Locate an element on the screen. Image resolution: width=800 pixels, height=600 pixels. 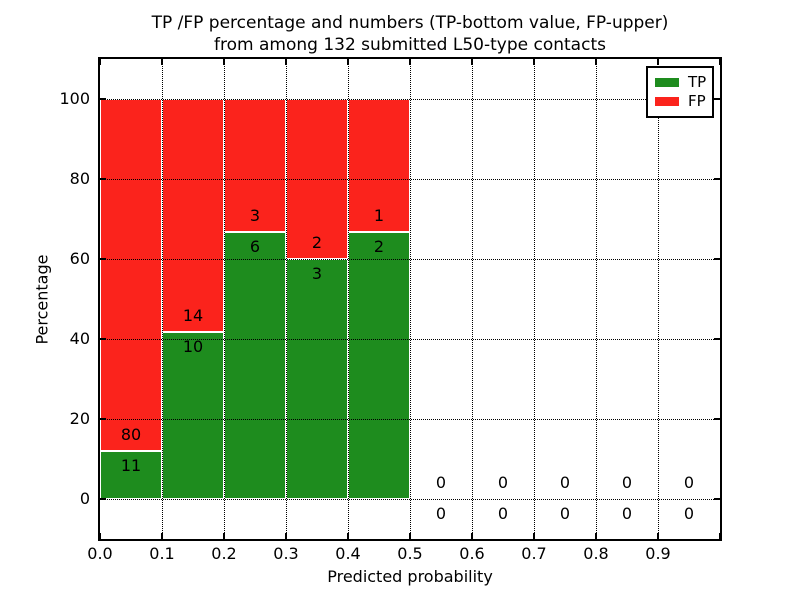
fp-count-label: 3 is located at coordinates (255, 216).